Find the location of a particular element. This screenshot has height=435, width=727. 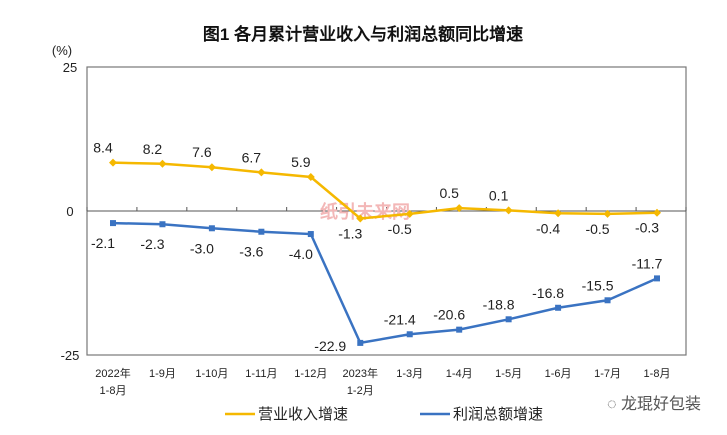

data-label: 8.4 is located at coordinates (103, 148).